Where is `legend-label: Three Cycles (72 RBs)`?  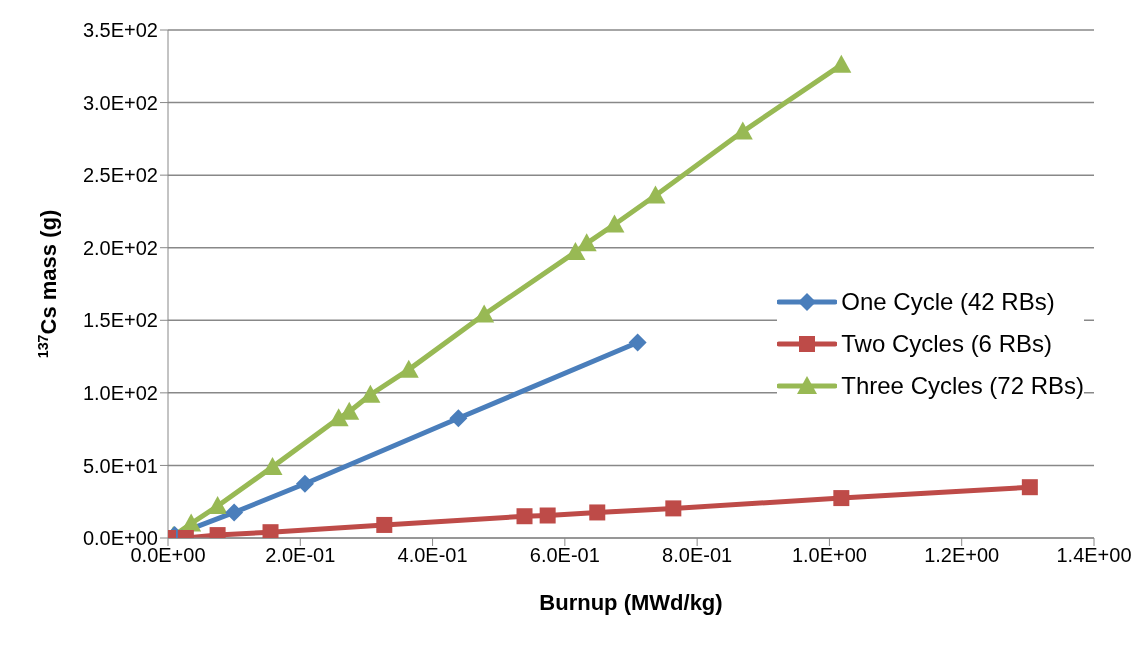 legend-label: Three Cycles (72 RBs) is located at coordinates (962, 386).